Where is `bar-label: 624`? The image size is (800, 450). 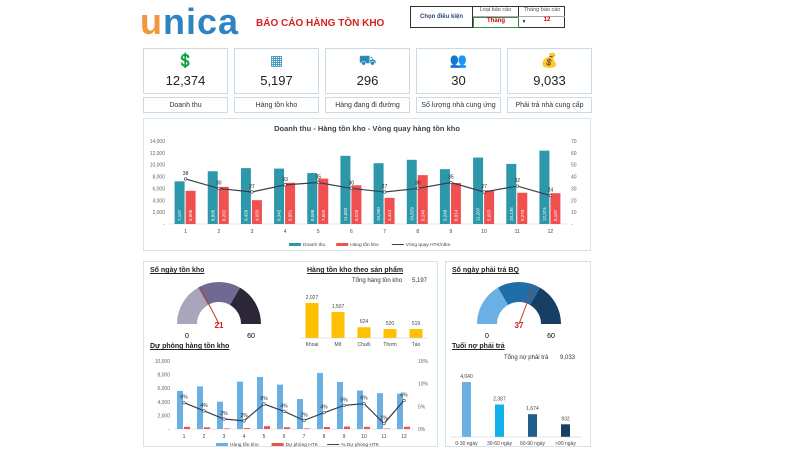
bar-label: 624 is located at coordinates (364, 322).